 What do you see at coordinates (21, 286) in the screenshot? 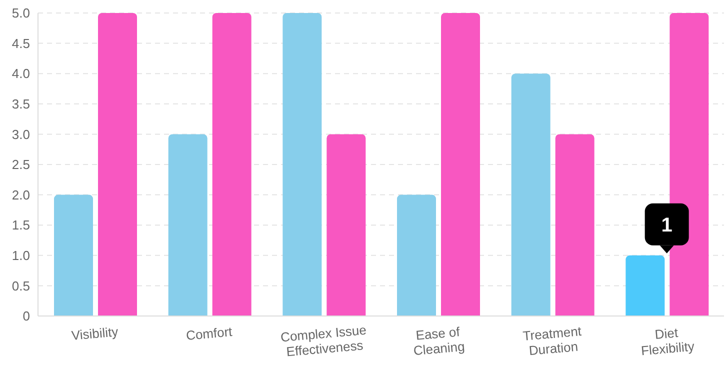
I see `y-tick-label: 0.5` at bounding box center [21, 286].